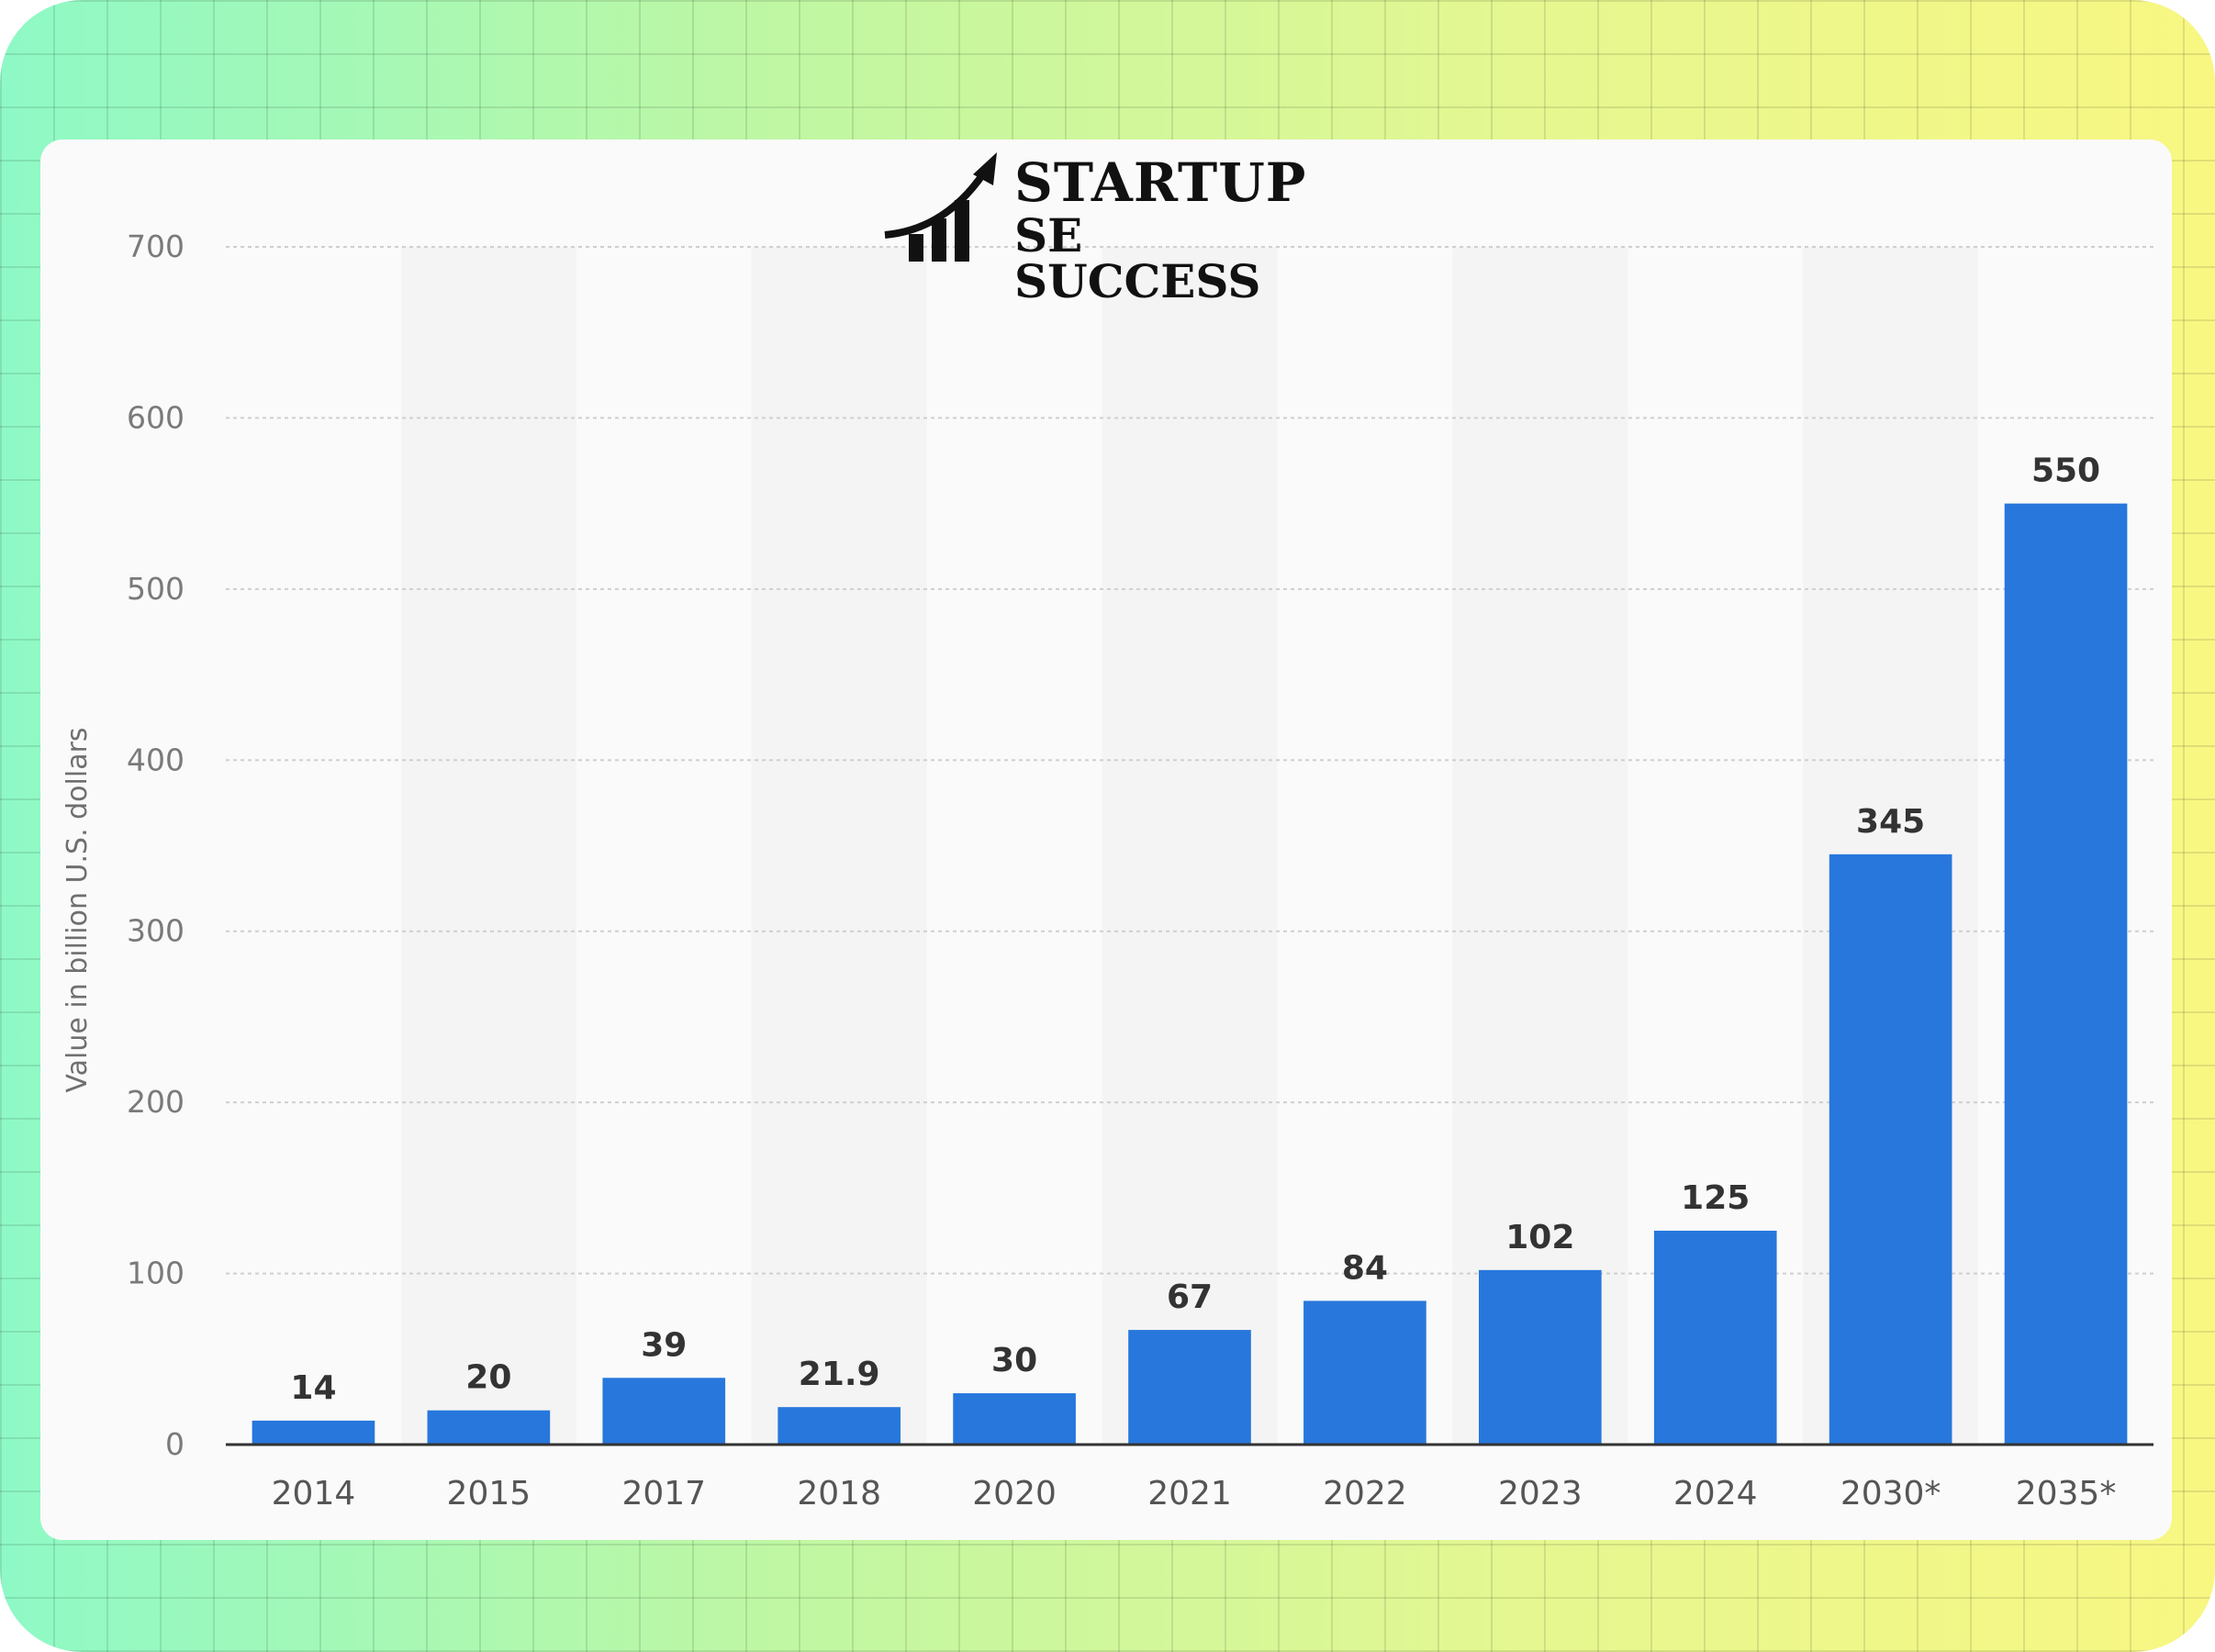  What do you see at coordinates (2066, 1493) in the screenshot?
I see `x-tick-label: 2035*` at bounding box center [2066, 1493].